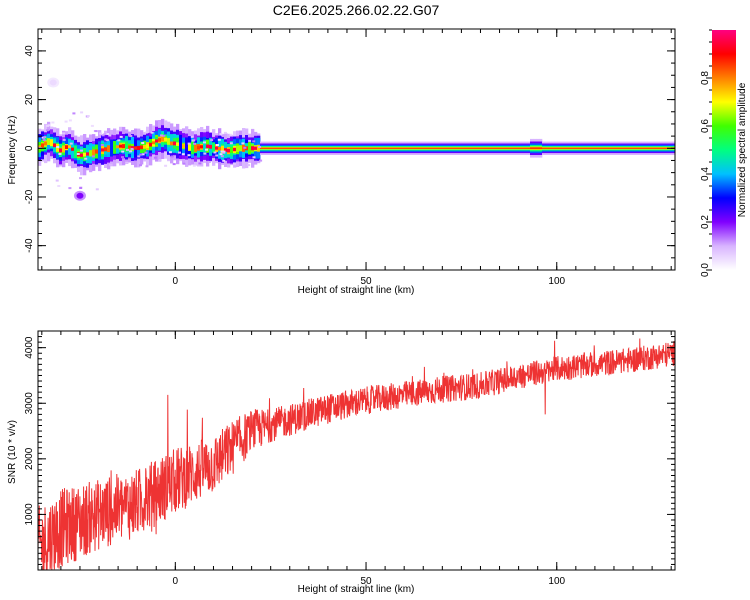 The height and width of the screenshot is (600, 750). I want to click on y-tick-label: -20, so click(29, 196).